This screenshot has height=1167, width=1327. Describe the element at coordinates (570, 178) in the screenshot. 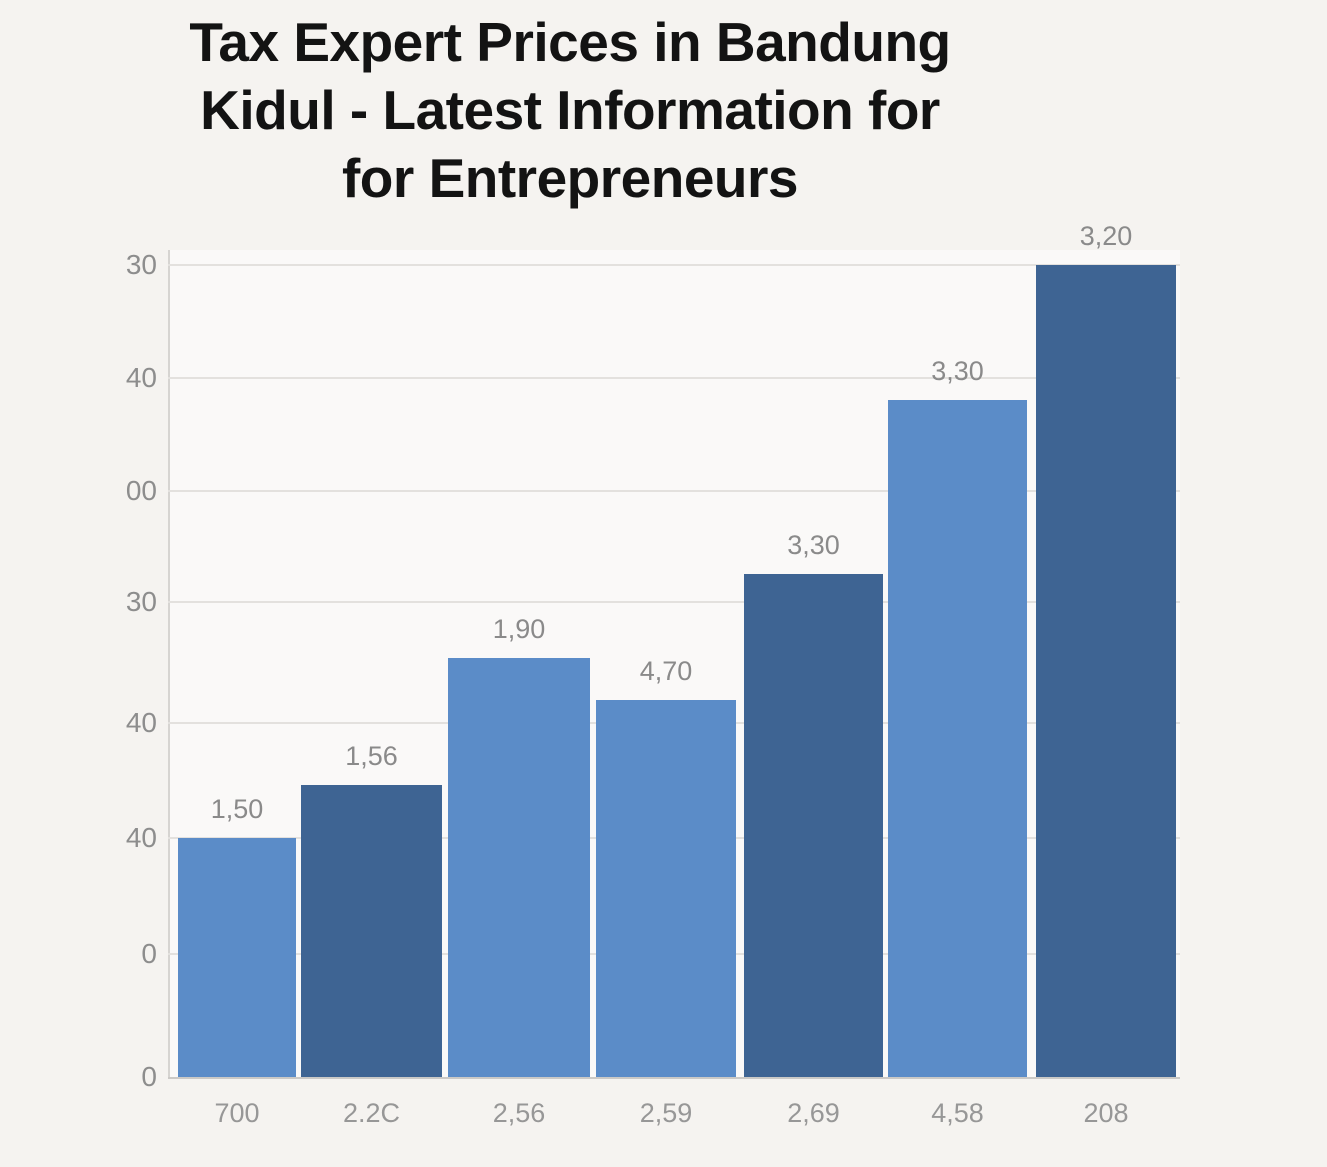

I see `chart-title-line: for Entrepreneurs` at that location.